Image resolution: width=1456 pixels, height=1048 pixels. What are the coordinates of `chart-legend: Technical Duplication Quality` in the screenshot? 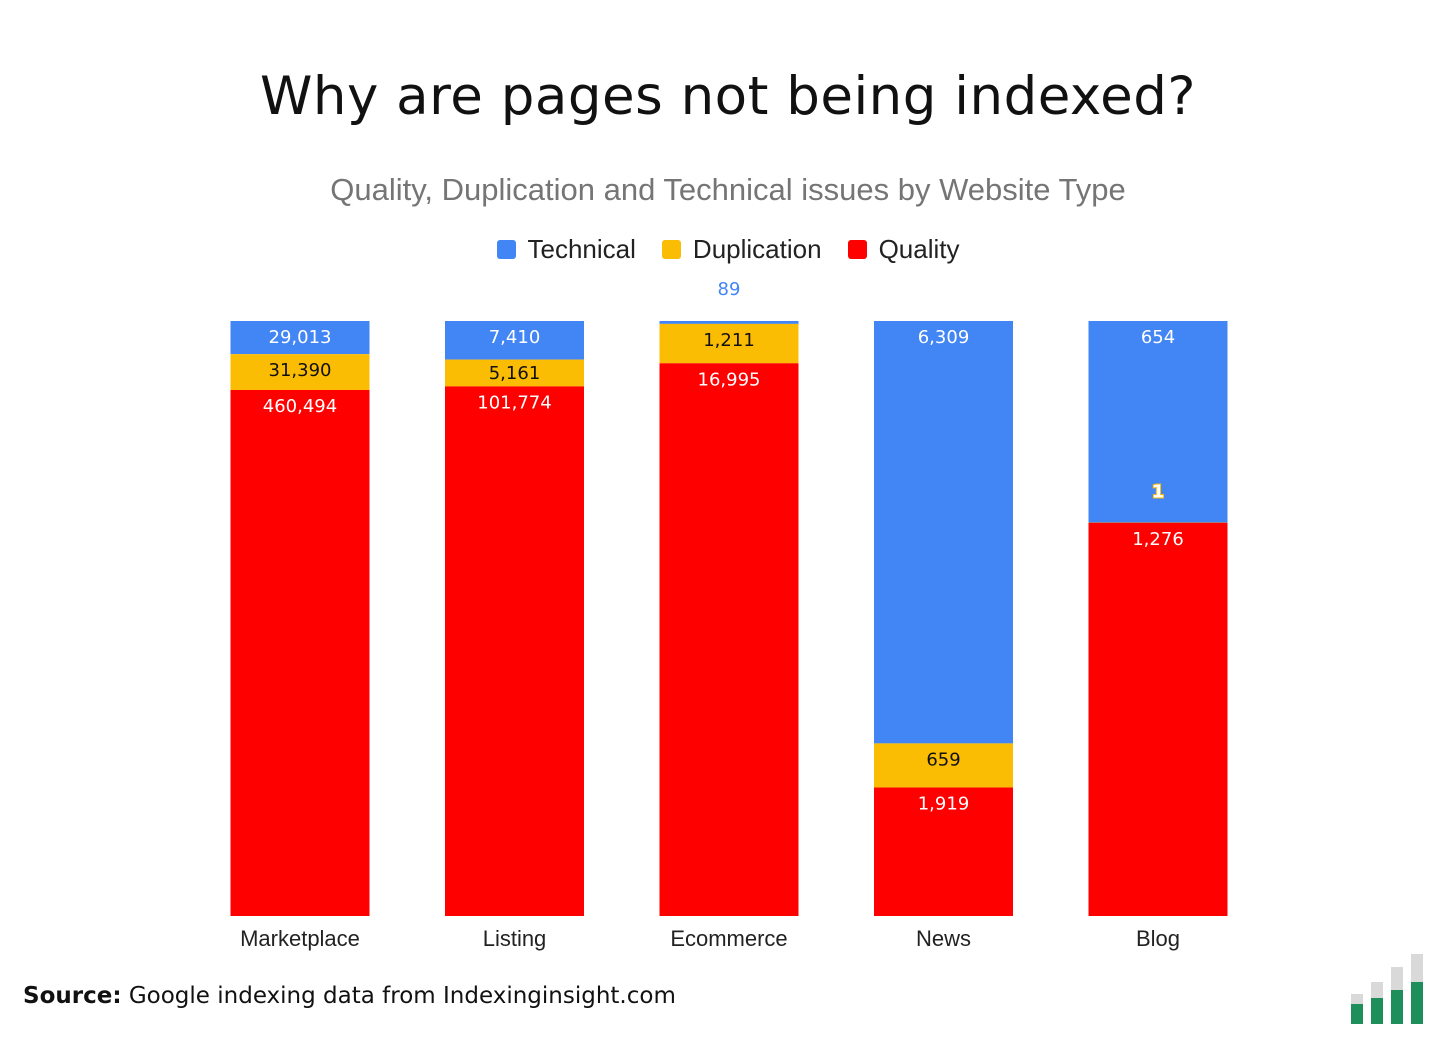 It's located at (728, 249).